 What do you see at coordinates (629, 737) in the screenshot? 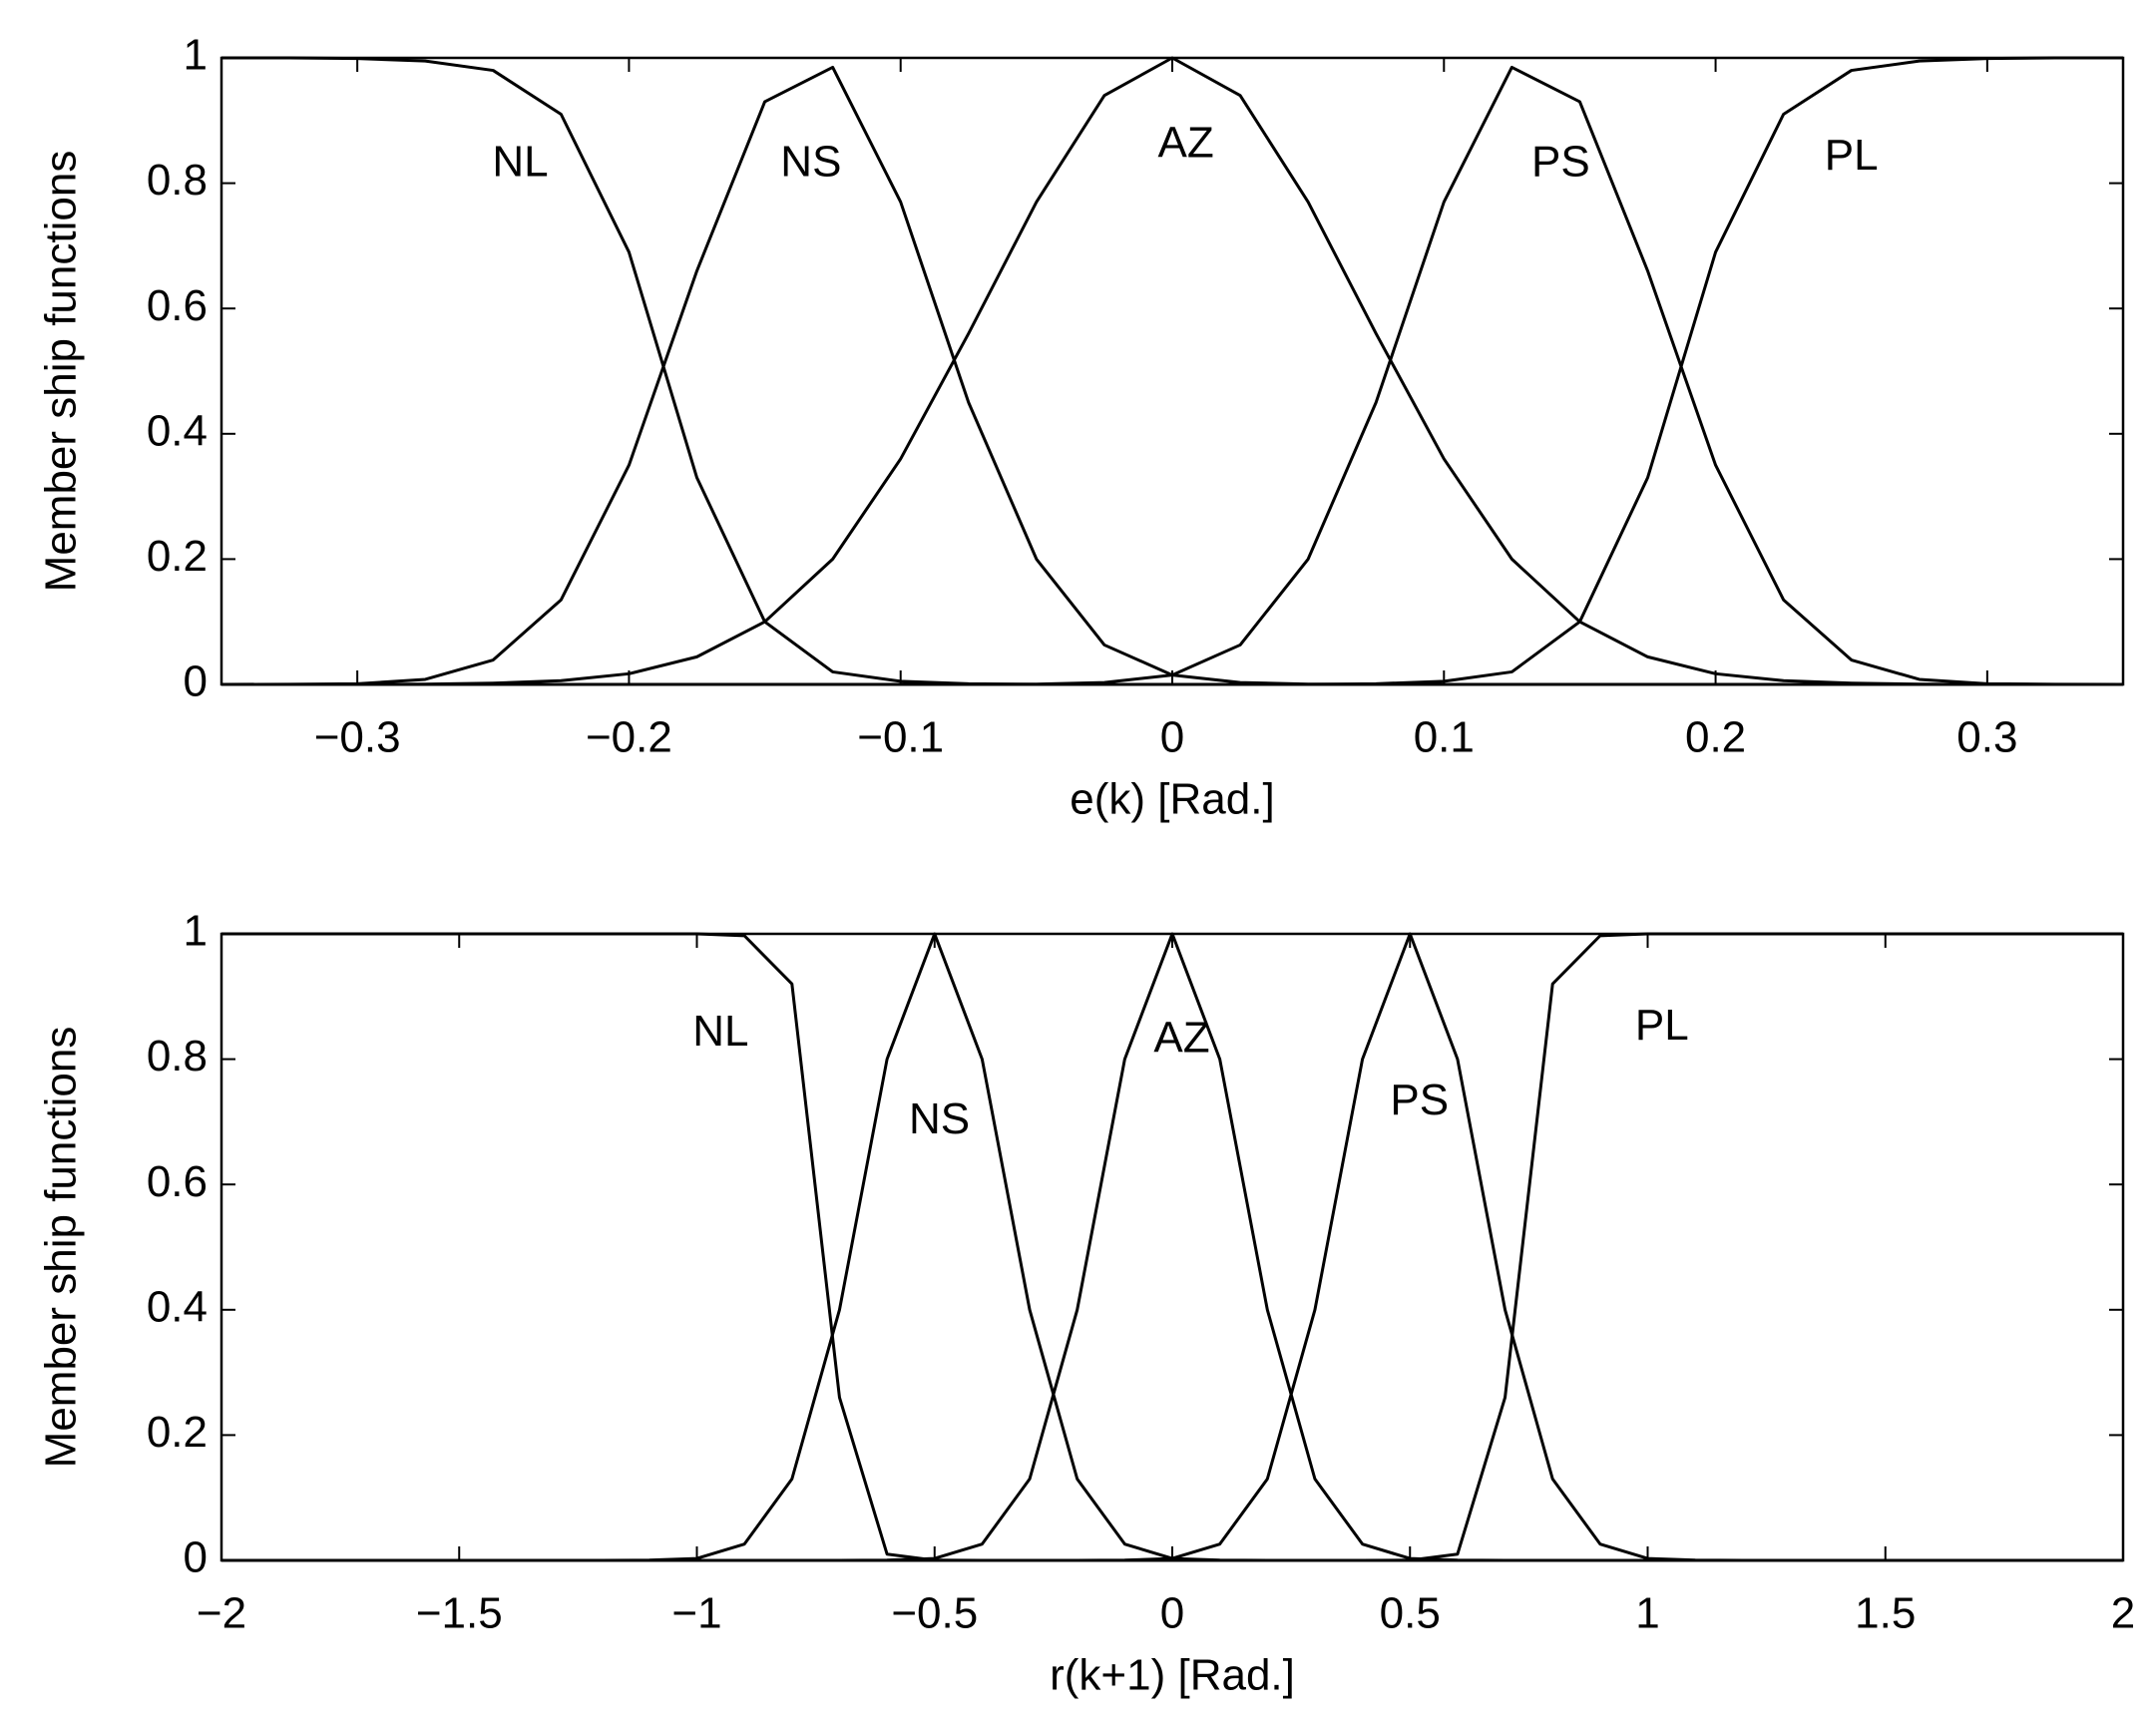
I see `x-tick-label: −0.2` at bounding box center [629, 737].